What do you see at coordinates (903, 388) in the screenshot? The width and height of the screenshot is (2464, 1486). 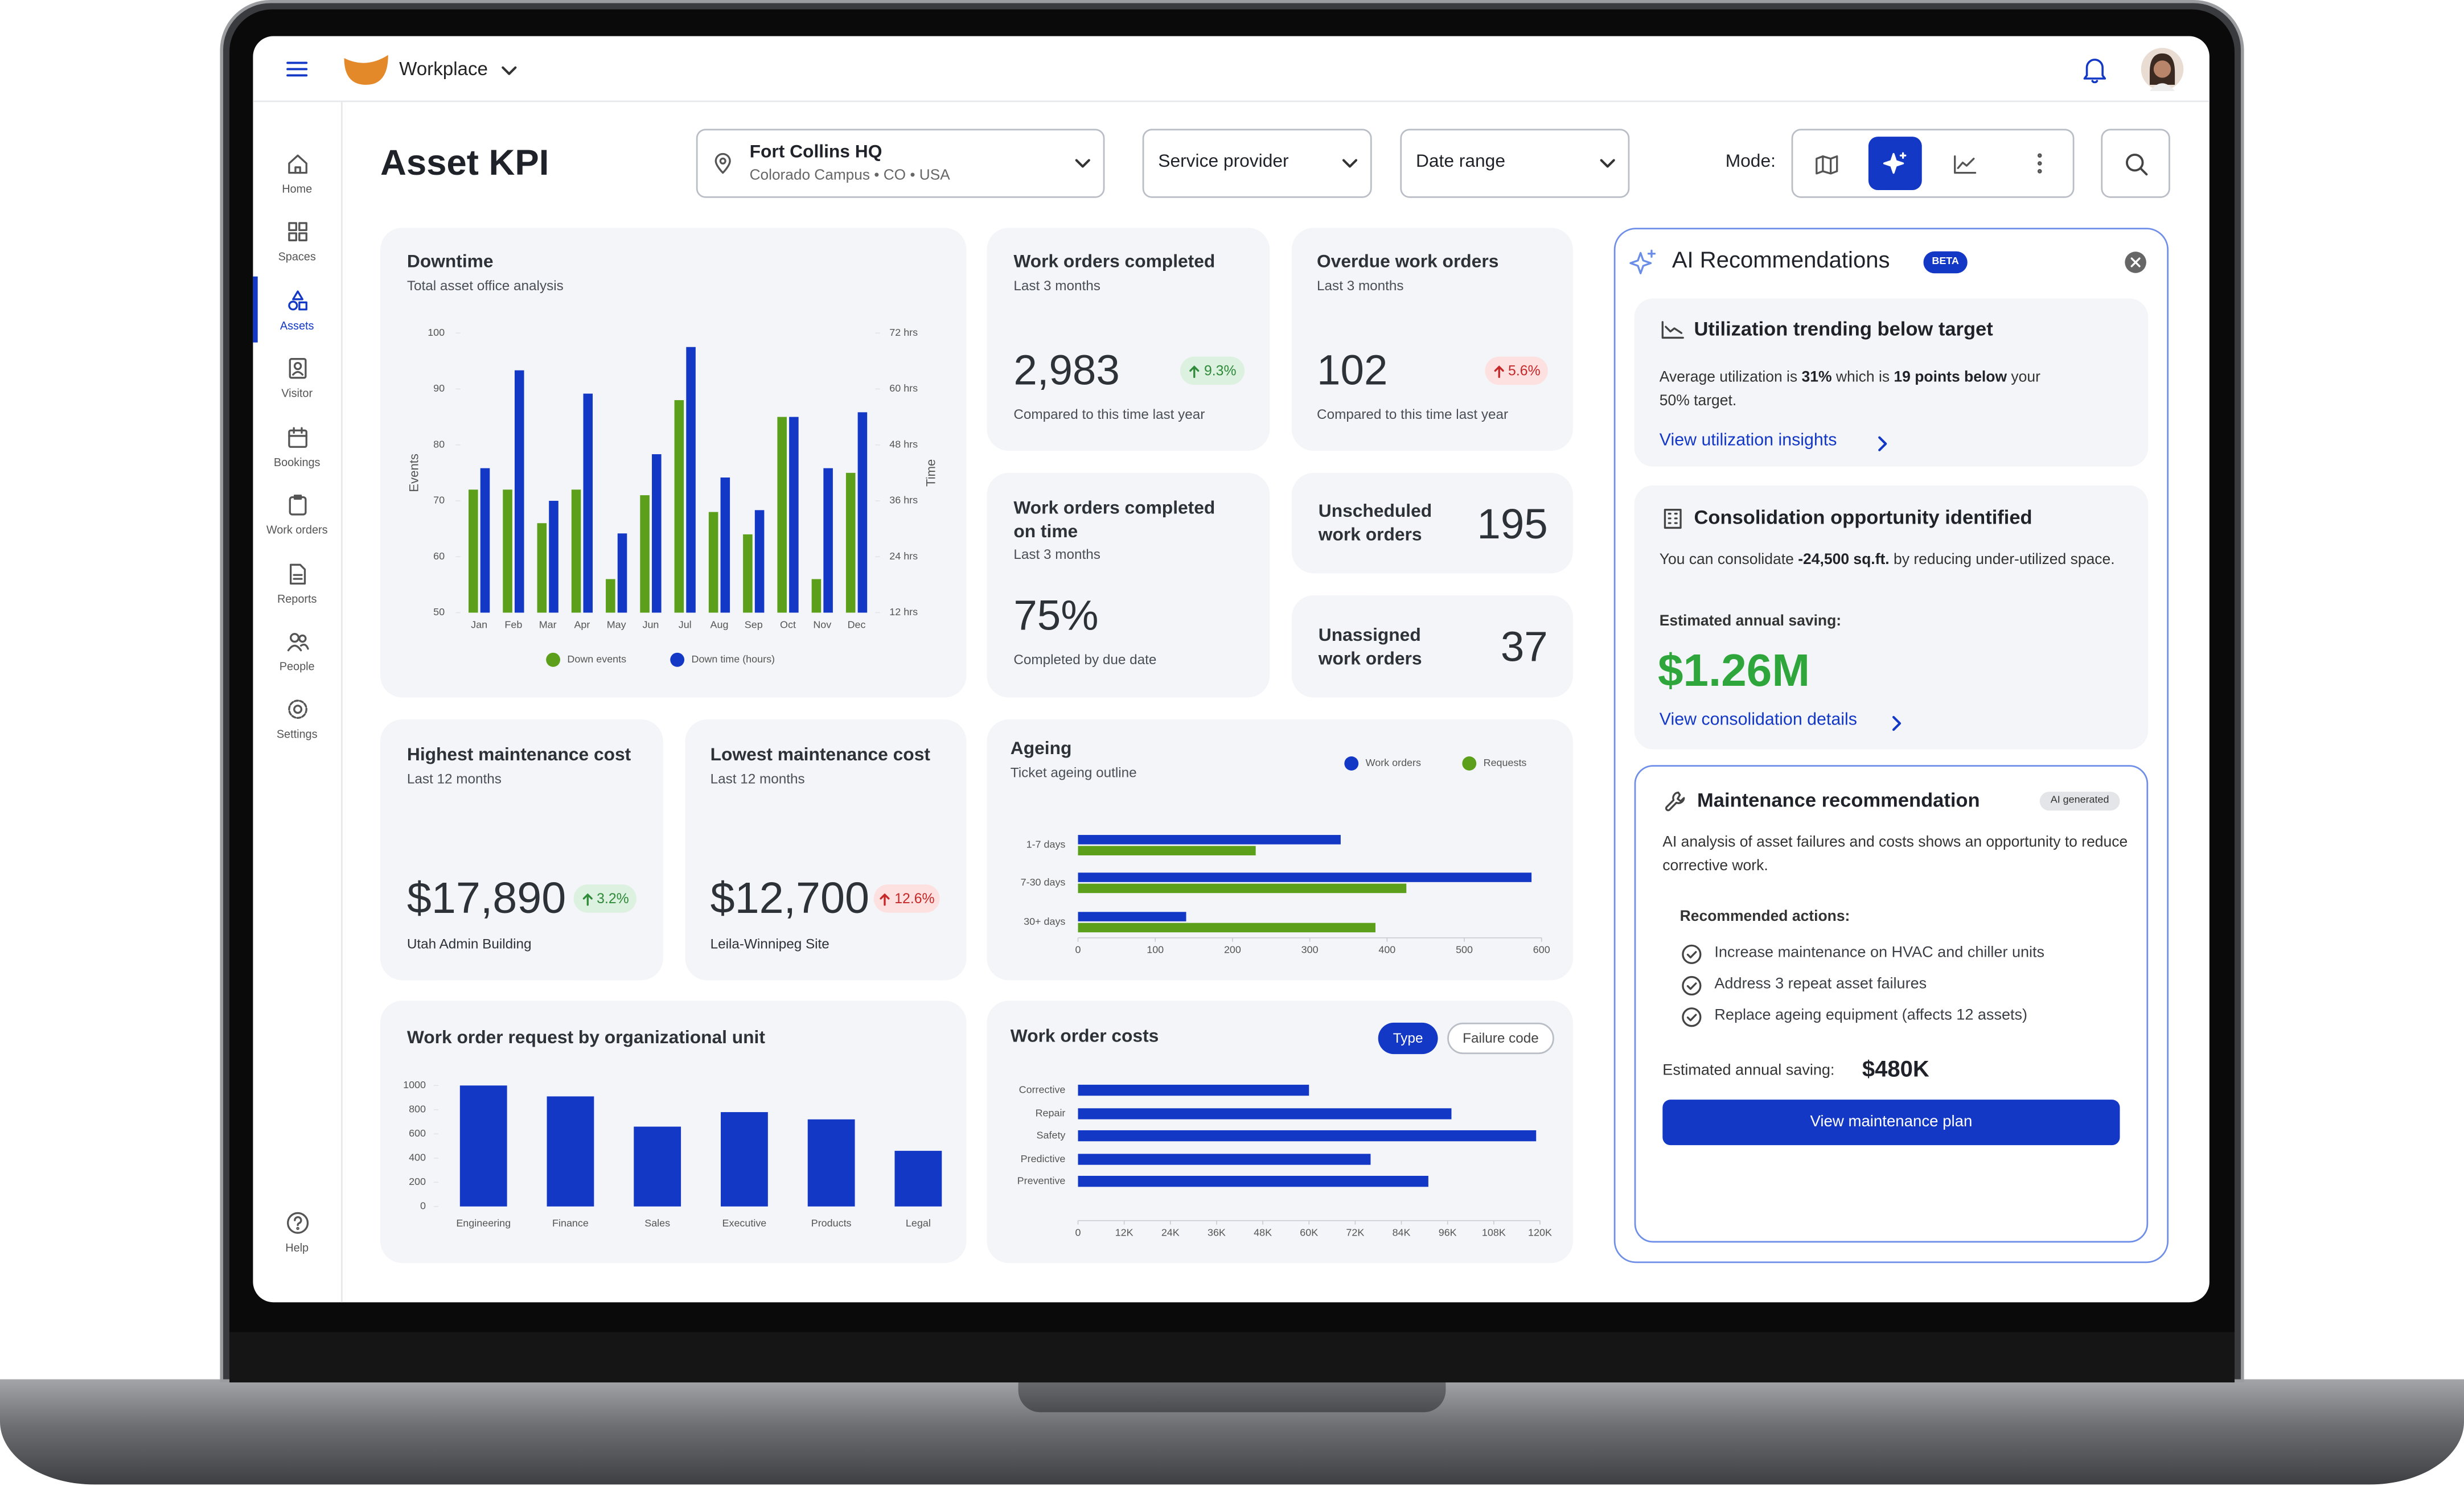 I see `y2-tick-label: 60 hrs` at bounding box center [903, 388].